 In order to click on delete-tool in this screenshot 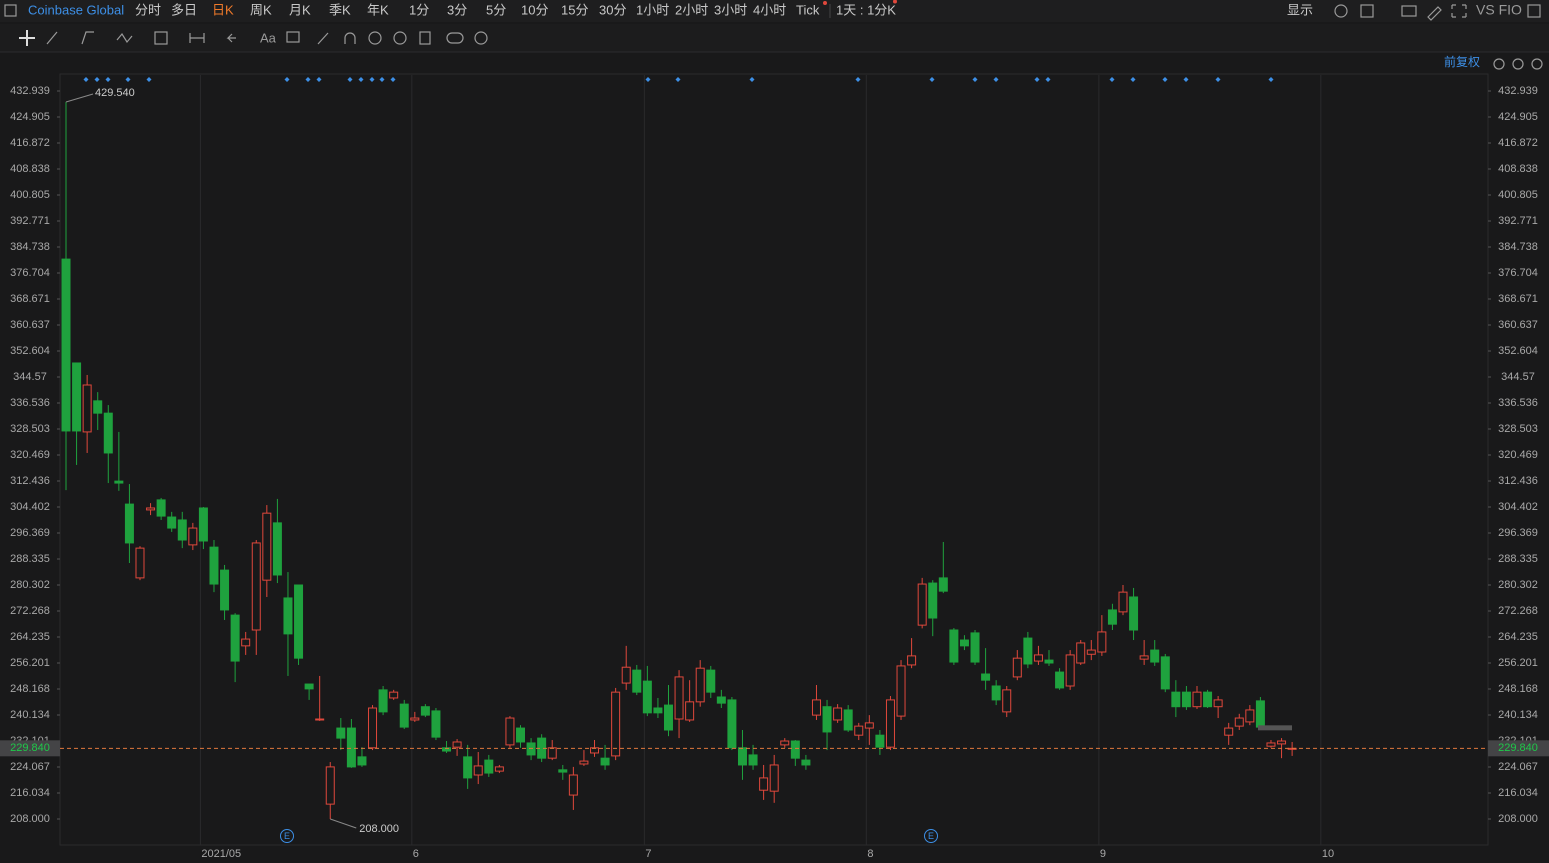, I will do `click(425, 38)`.